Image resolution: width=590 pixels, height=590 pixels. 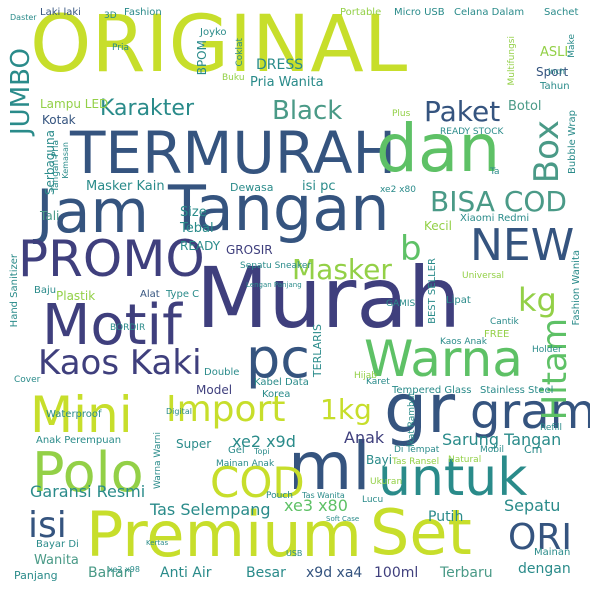 What do you see at coordinates (373, 500) in the screenshot?
I see `word: Lucu` at bounding box center [373, 500].